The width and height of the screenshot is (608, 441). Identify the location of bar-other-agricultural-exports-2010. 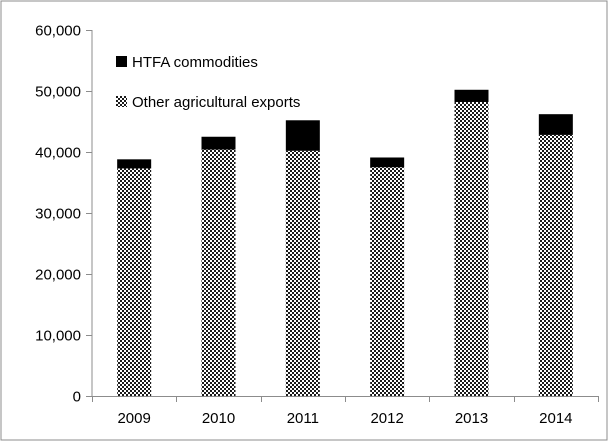
(218, 272).